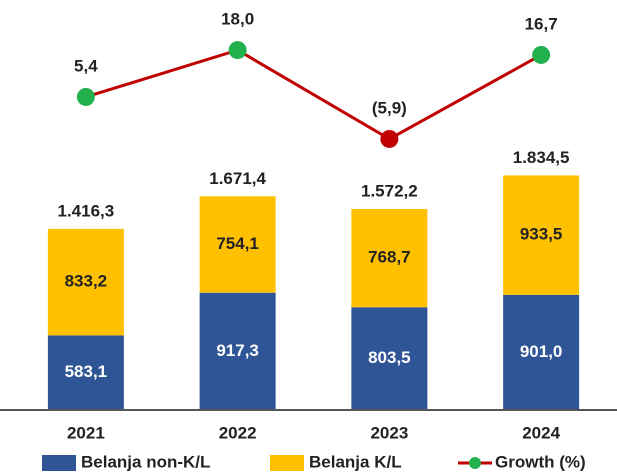  I want to click on total-label: 1.834,5, so click(541, 157).